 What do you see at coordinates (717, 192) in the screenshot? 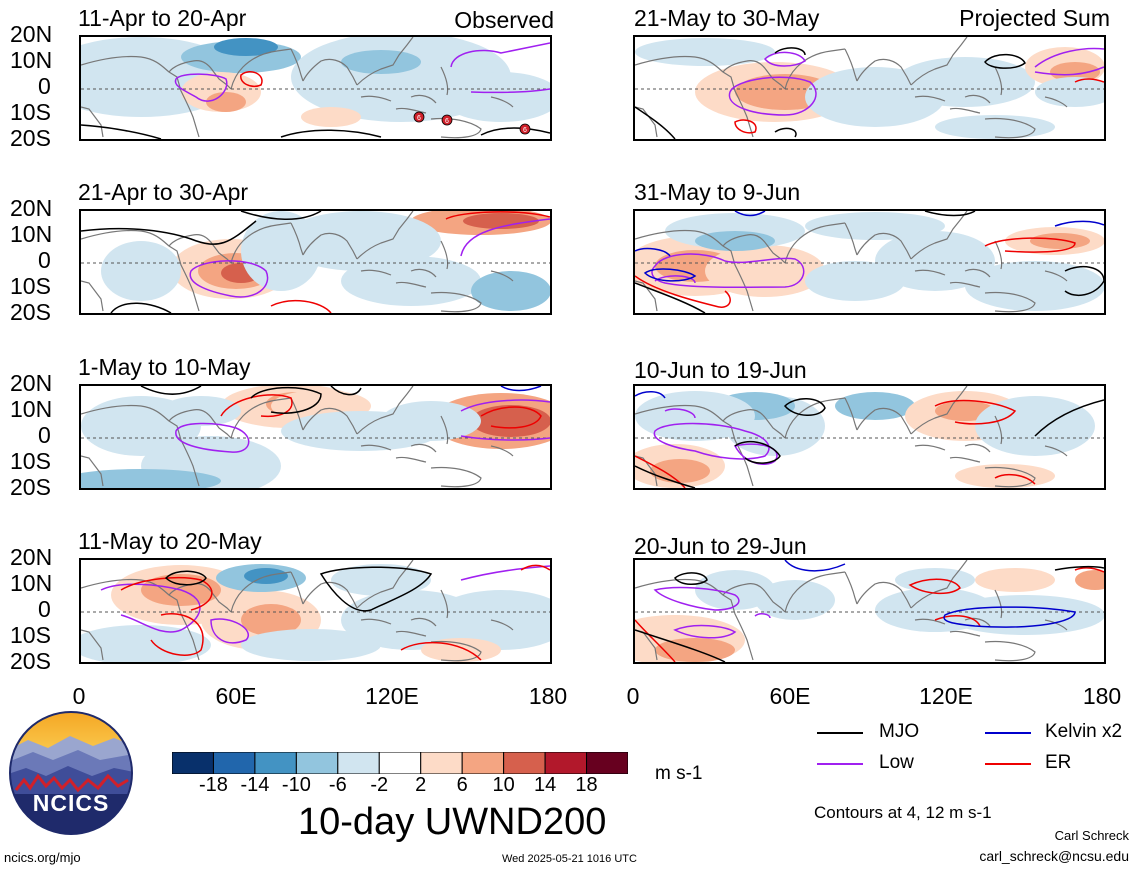
I see `panel-title: 31-May to 9-Jun` at bounding box center [717, 192].